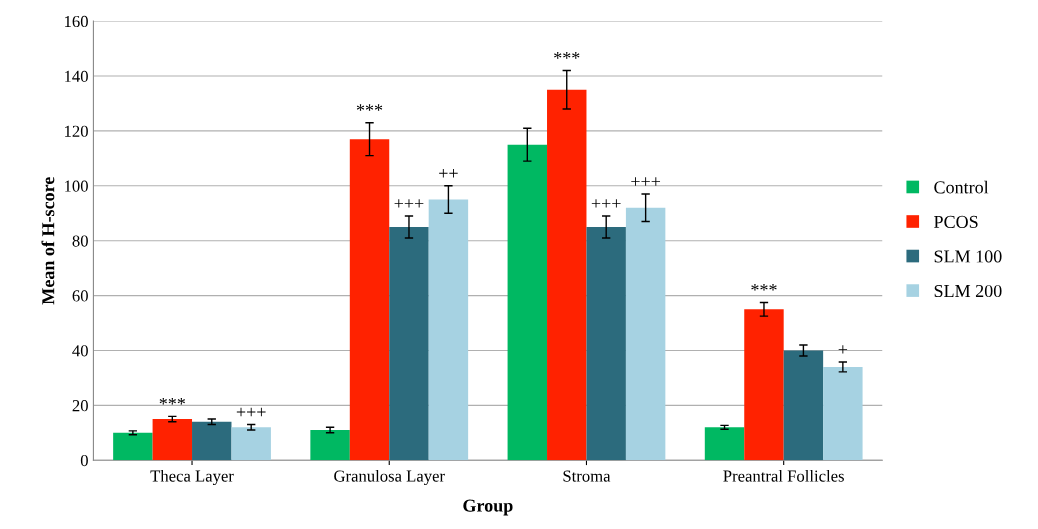  What do you see at coordinates (84, 460) in the screenshot?
I see `y-tick-label: 0` at bounding box center [84, 460].